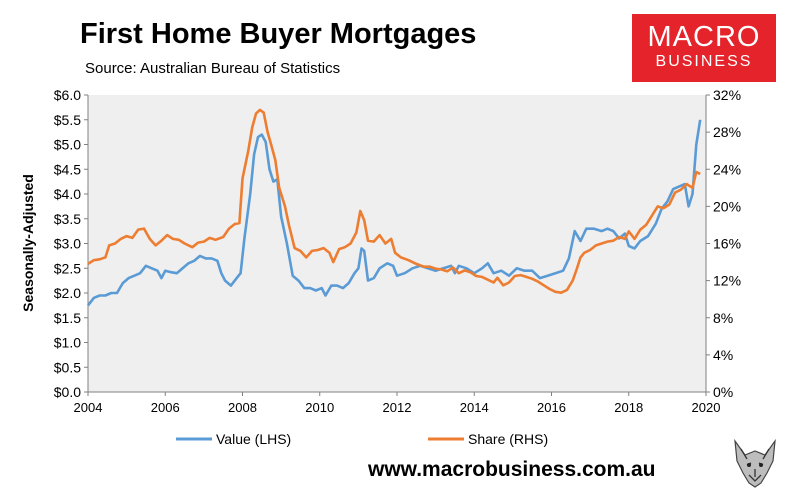  I want to click on y-left-tick-label: $4.5, so click(67, 169).